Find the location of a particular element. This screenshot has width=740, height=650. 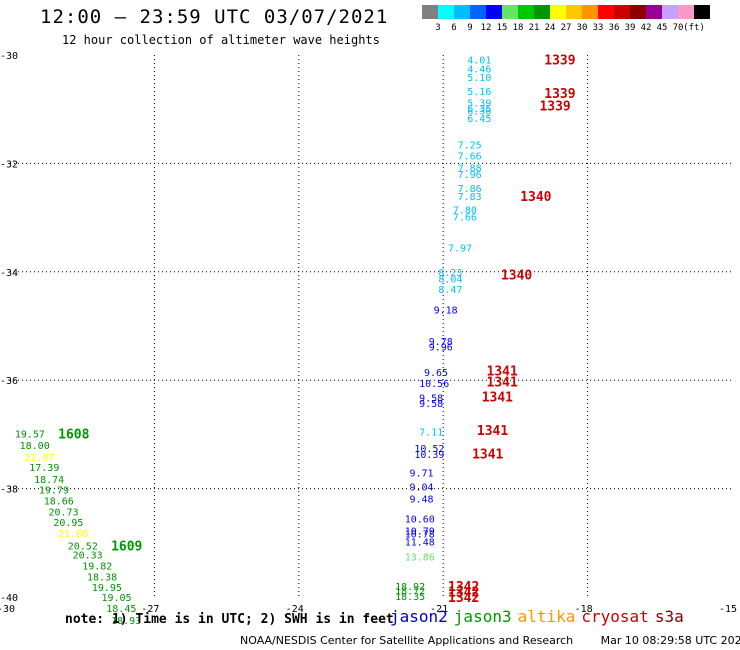

color-scale-label: 9 is located at coordinates (470, 28).